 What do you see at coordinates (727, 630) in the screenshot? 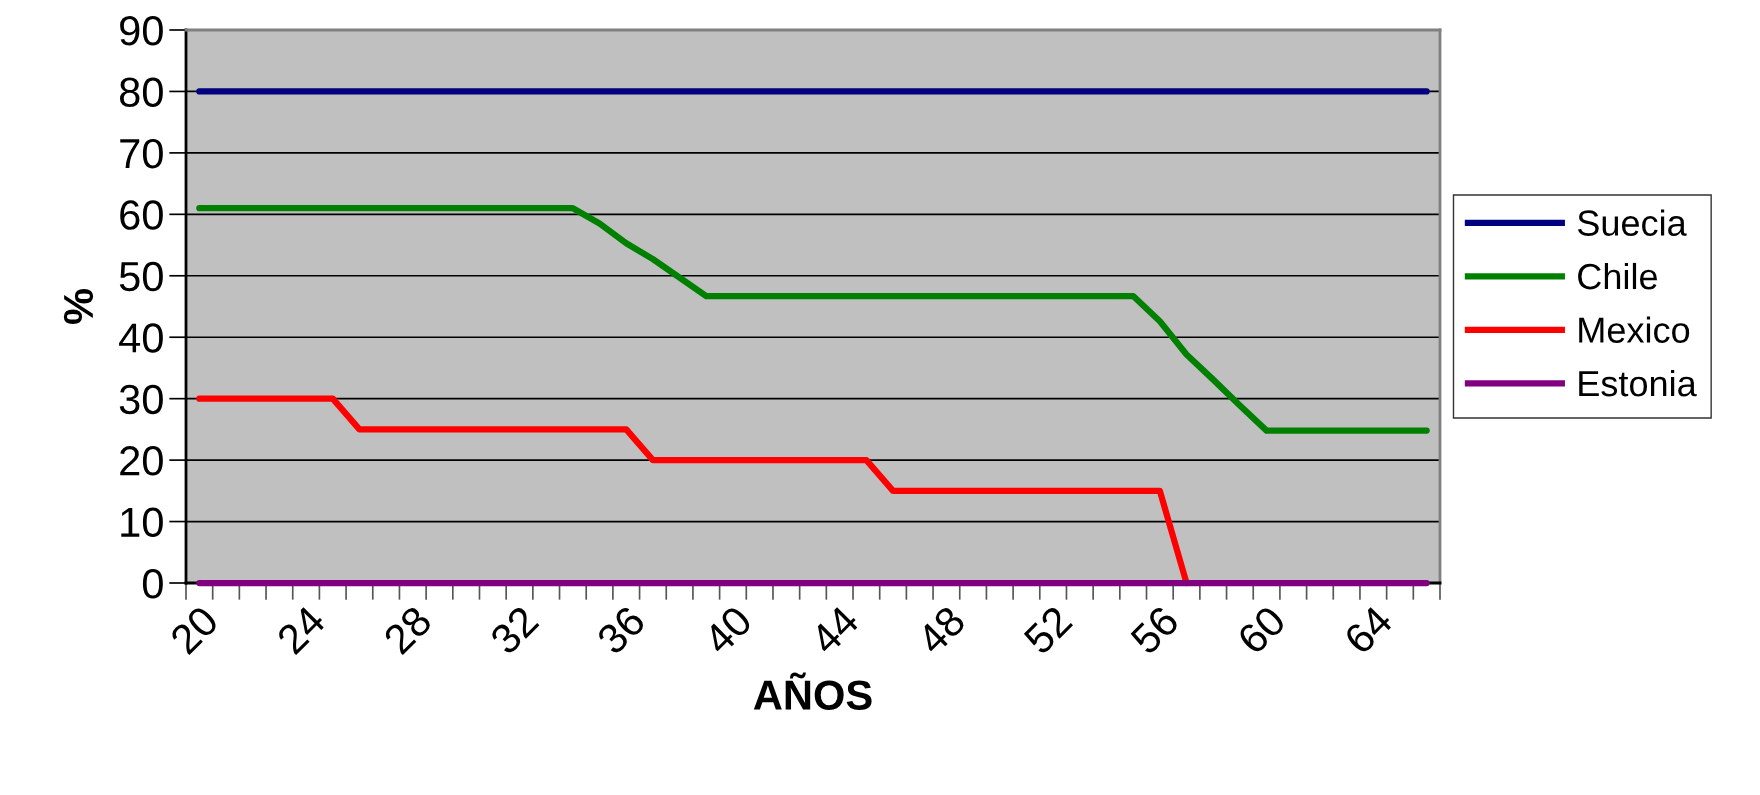
I see `x-tick-label: 40` at bounding box center [727, 630].